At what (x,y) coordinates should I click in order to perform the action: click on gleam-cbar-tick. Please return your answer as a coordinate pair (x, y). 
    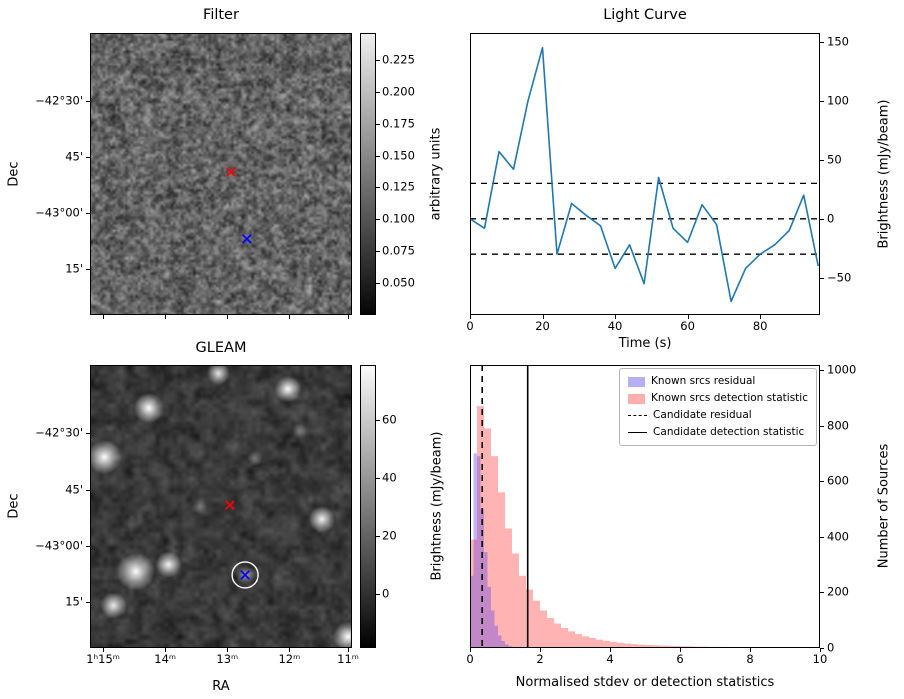
    Looking at the image, I should click on (378, 420).